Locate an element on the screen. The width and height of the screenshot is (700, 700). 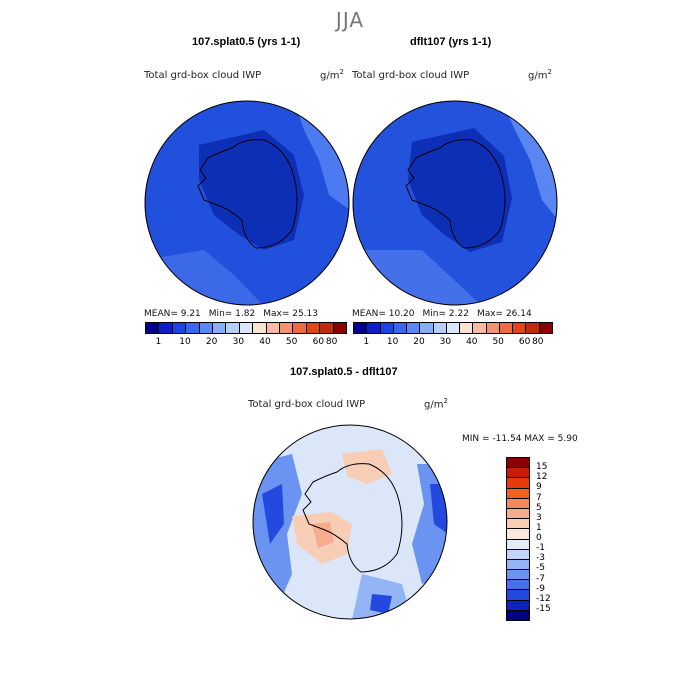
panel1-unit-base: g/m is located at coordinates (330, 76).